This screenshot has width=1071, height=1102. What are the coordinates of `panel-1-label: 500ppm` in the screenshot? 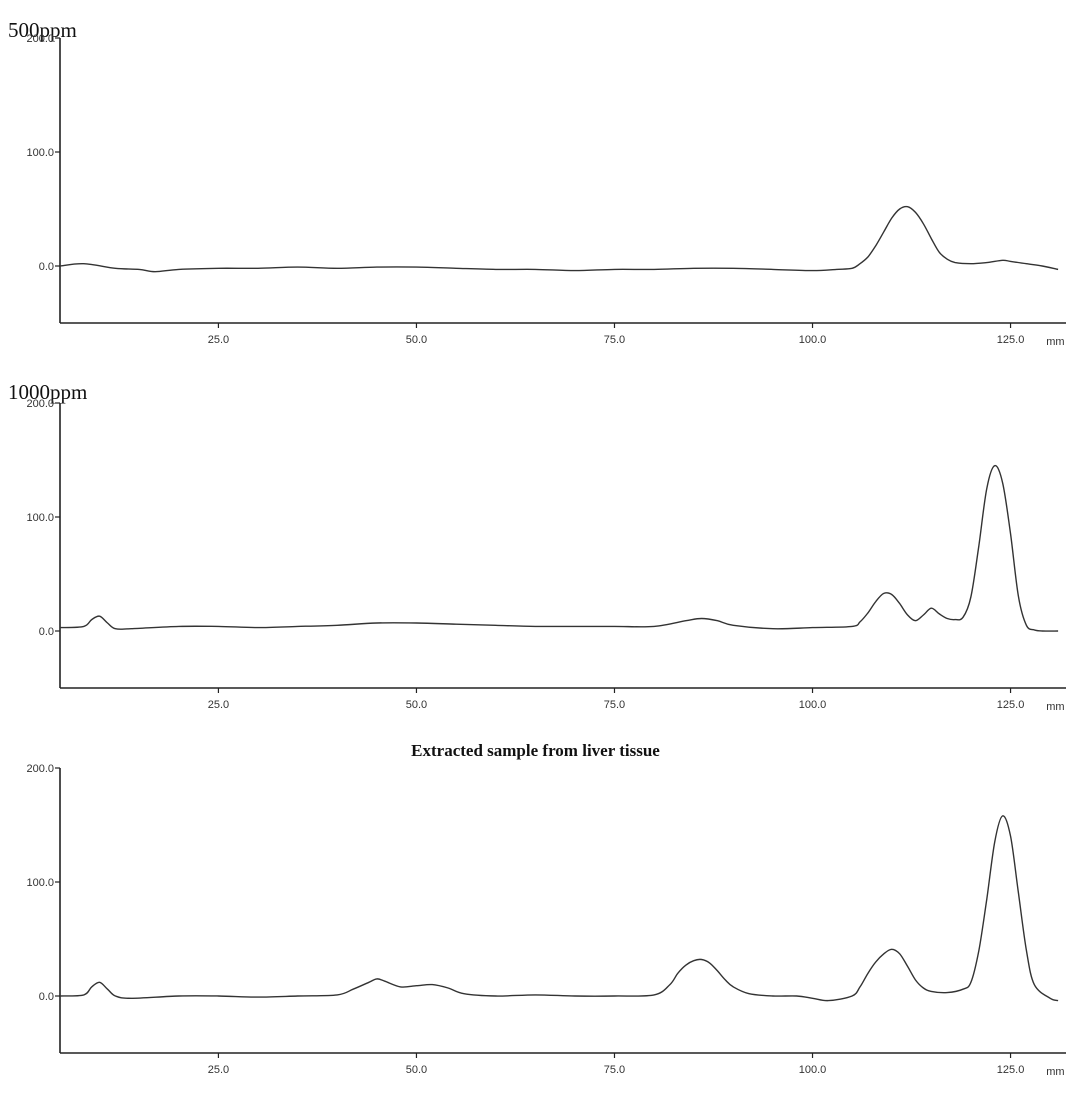 It's located at (42, 30).